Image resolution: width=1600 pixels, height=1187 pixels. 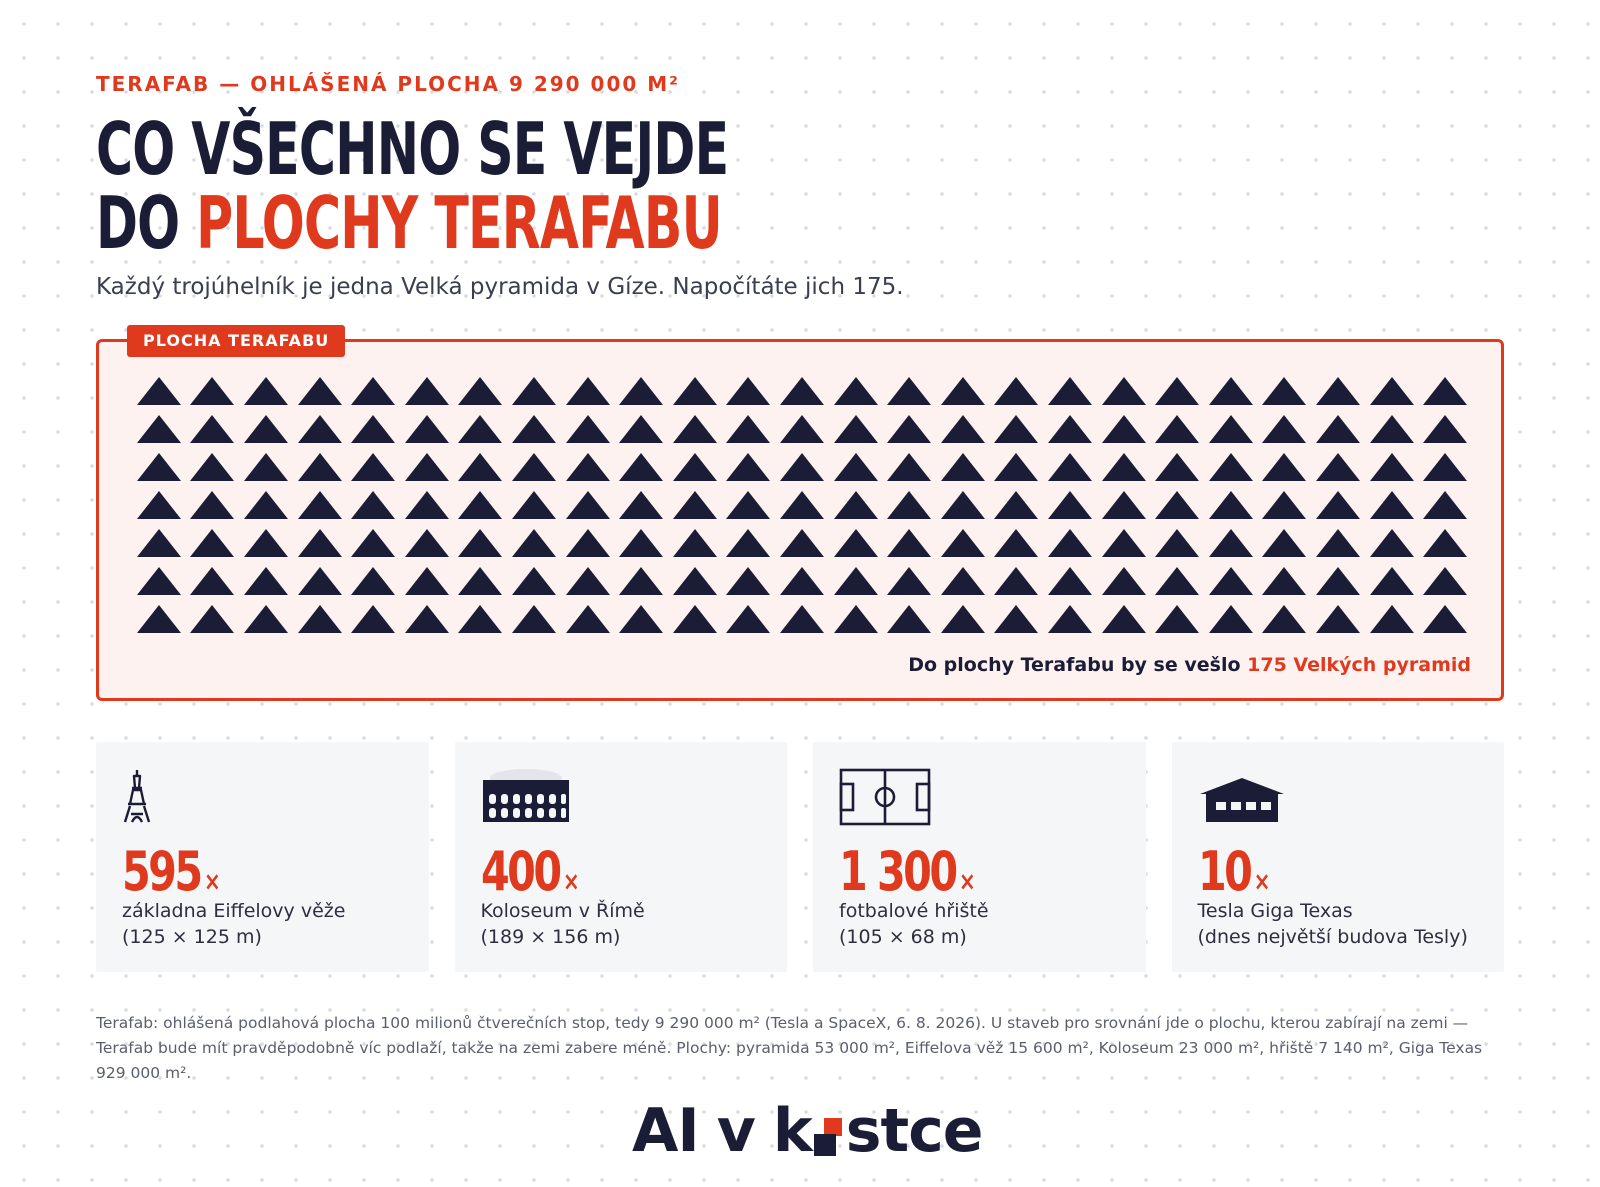 What do you see at coordinates (562, 911) in the screenshot?
I see `card-label-line1: Koloseum v Římě` at bounding box center [562, 911].